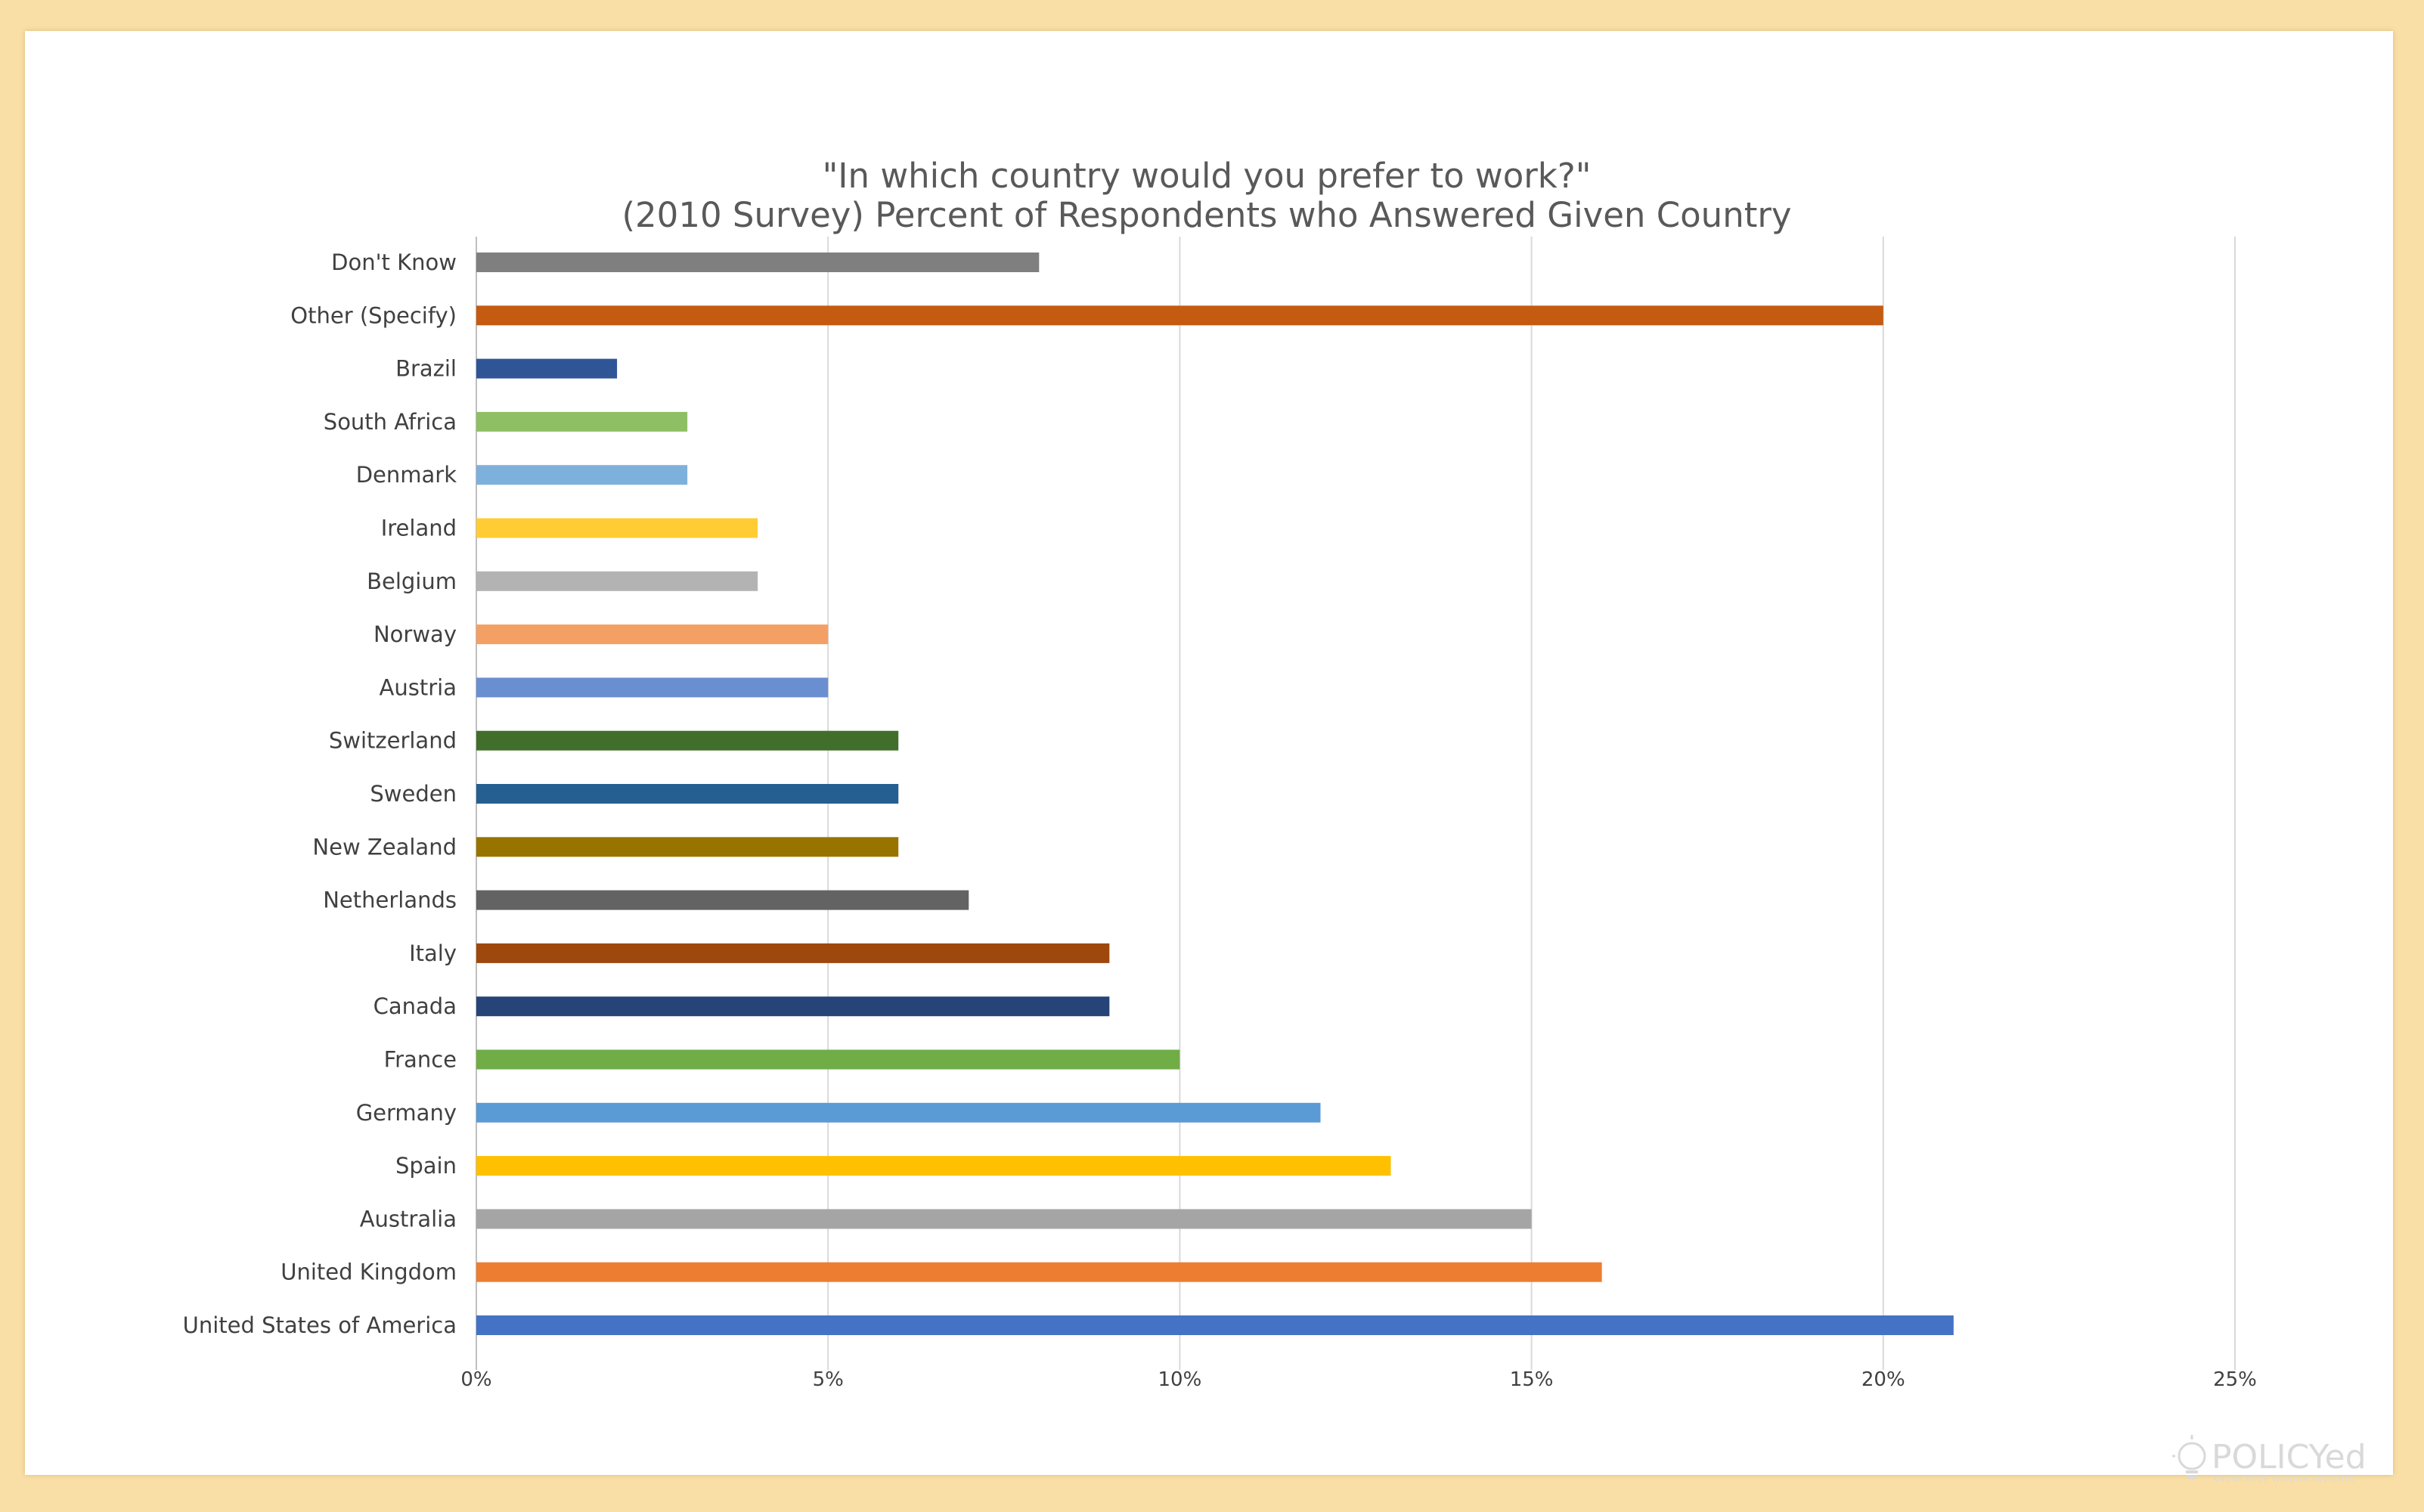 The height and width of the screenshot is (1512, 2424). I want to click on category-label: Switzerland, so click(393, 741).